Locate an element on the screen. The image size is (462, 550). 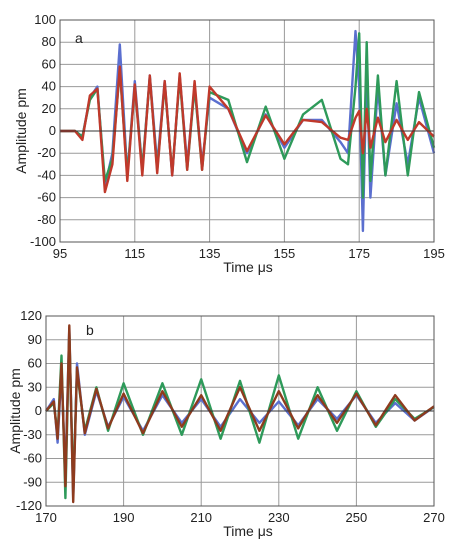
y-tick-label: -100 is located at coordinates (43, 241).